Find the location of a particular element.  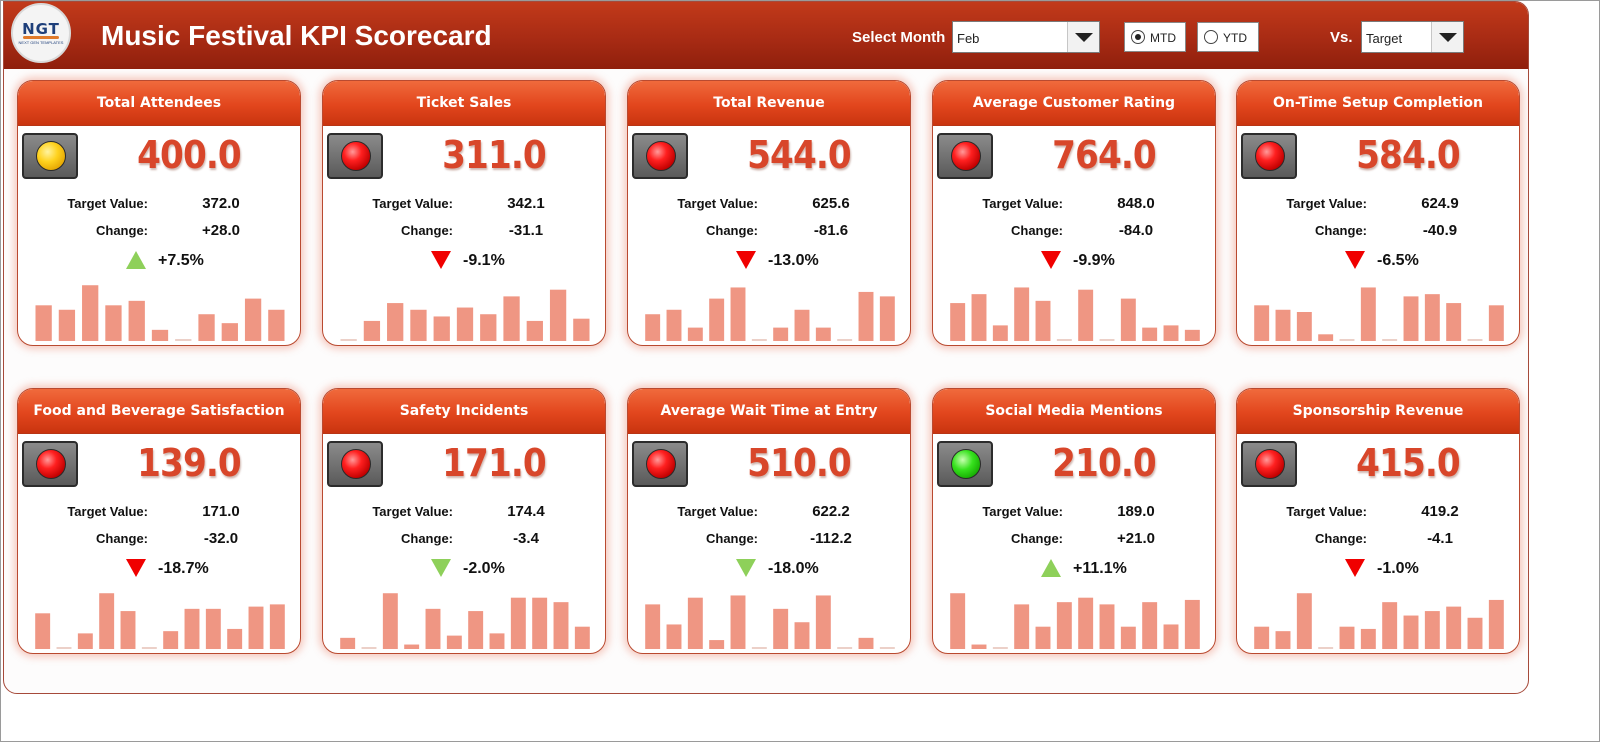

card-title: On-Time Setup Completion is located at coordinates (1378, 103).